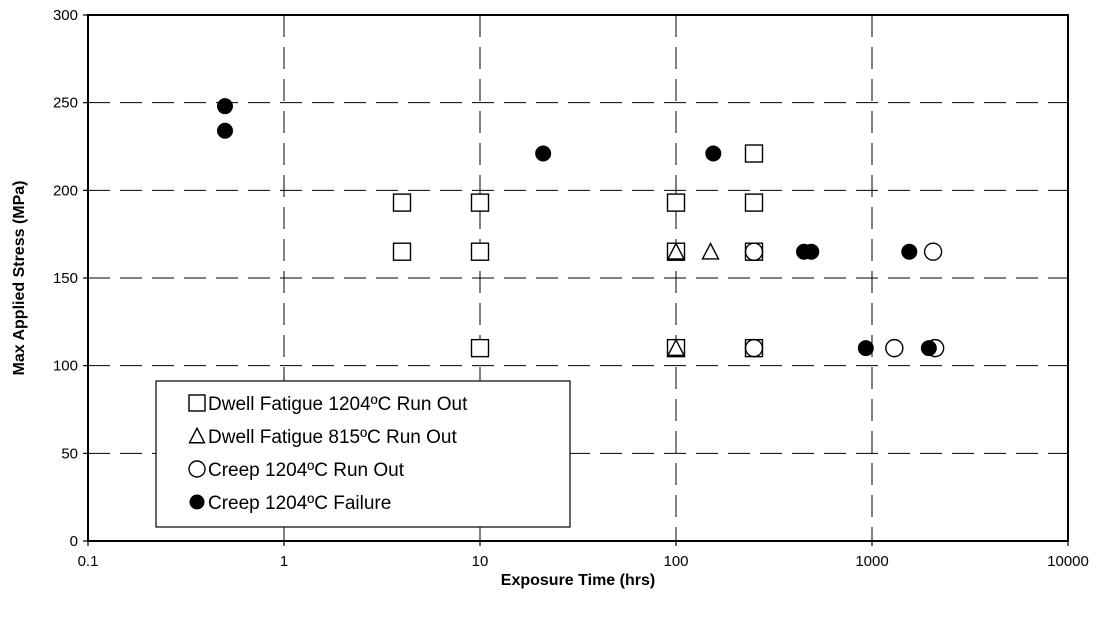  What do you see at coordinates (19, 277) in the screenshot?
I see `y-axis-title: Max Applied Stress (MPa)` at bounding box center [19, 277].